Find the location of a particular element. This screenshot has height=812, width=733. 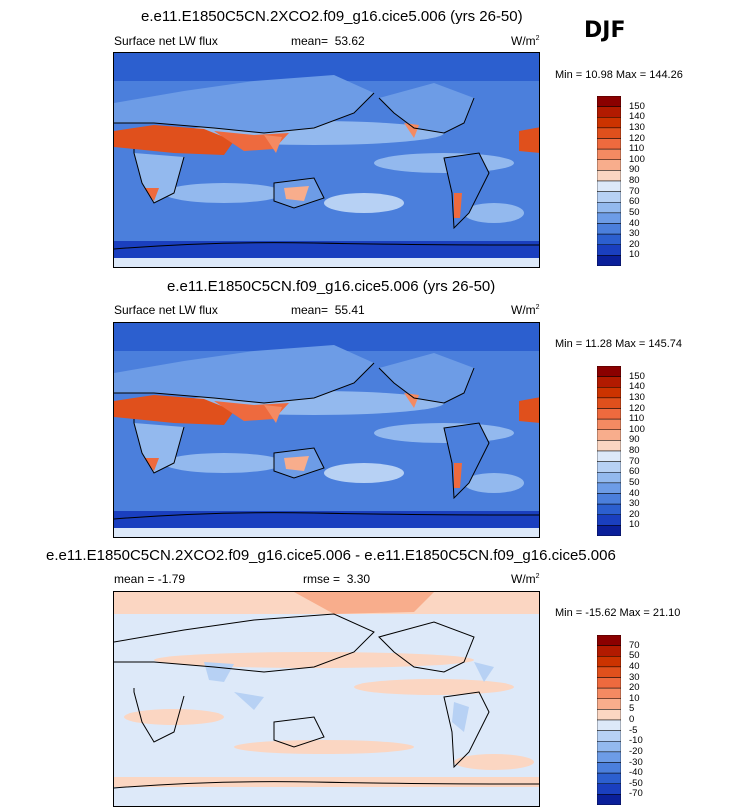

panel3-rmse: rmse = 3.30 is located at coordinates (336, 579).